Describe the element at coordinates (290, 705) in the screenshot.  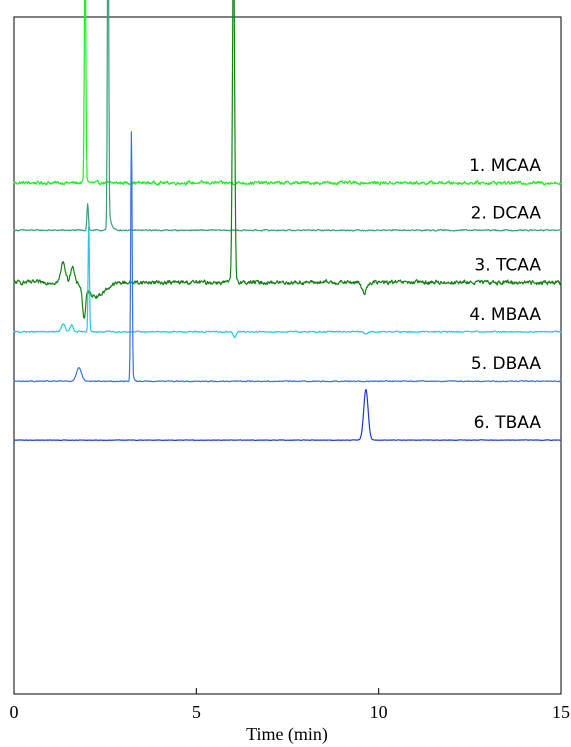
I see `x-axis: 0 5 10 15` at that location.